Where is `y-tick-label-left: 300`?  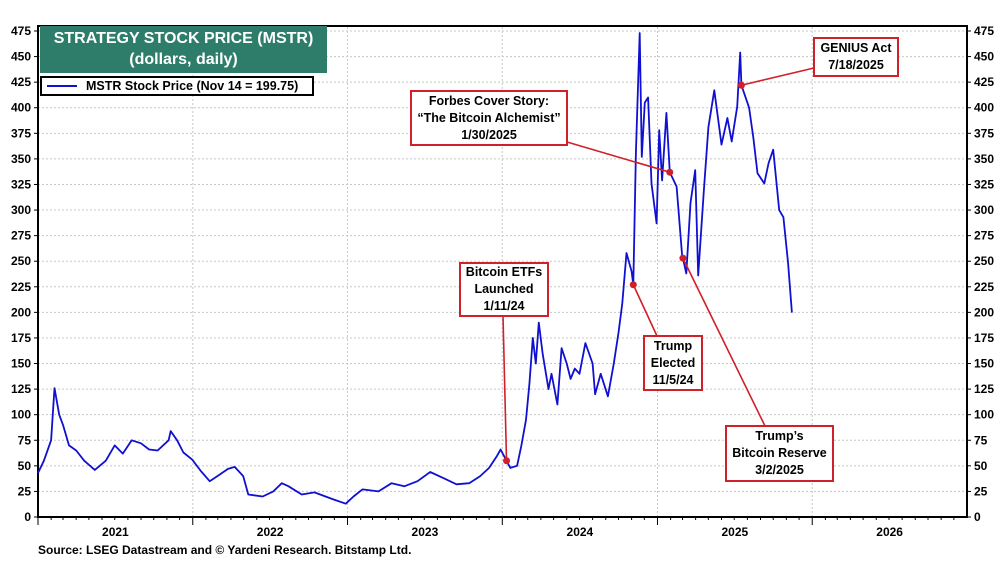
y-tick-label-left: 300 is located at coordinates (21, 210).